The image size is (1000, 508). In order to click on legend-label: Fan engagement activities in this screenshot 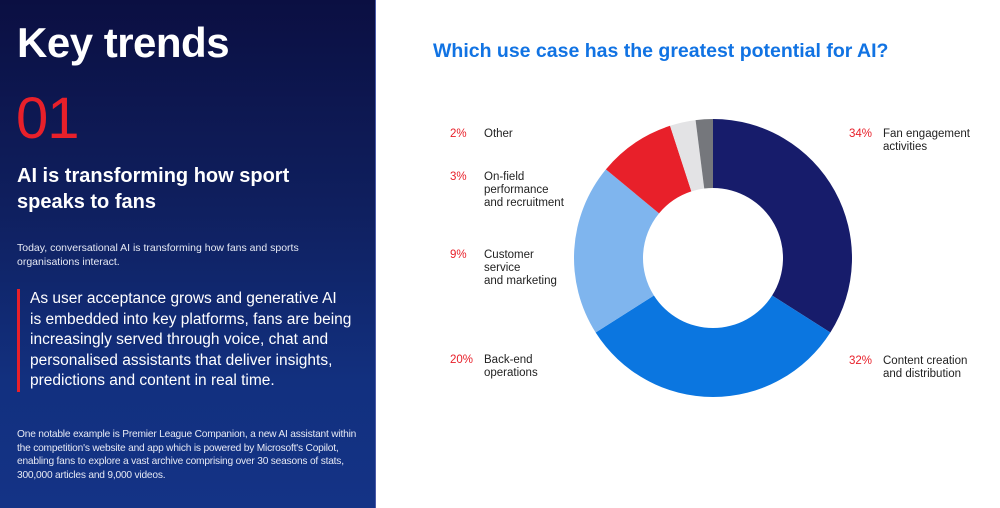, I will do `click(926, 140)`.